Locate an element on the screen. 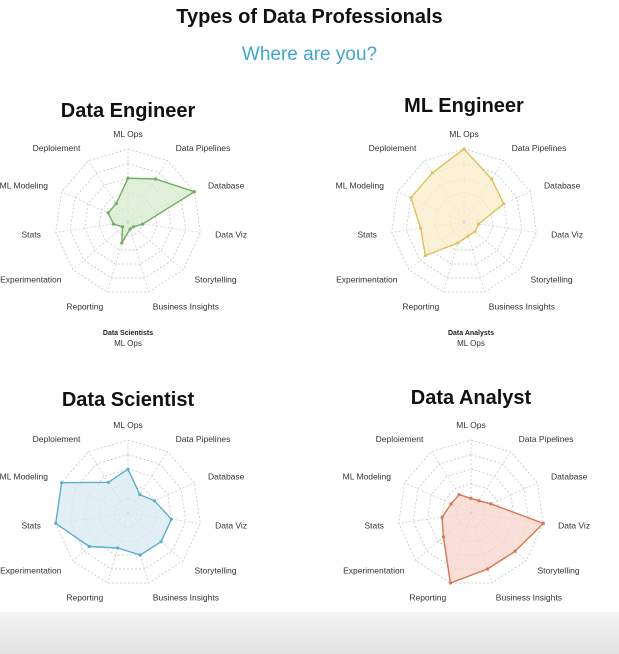 Image resolution: width=619 pixels, height=654 pixels. note-data-scientists: Data Scientists is located at coordinates (128, 333).